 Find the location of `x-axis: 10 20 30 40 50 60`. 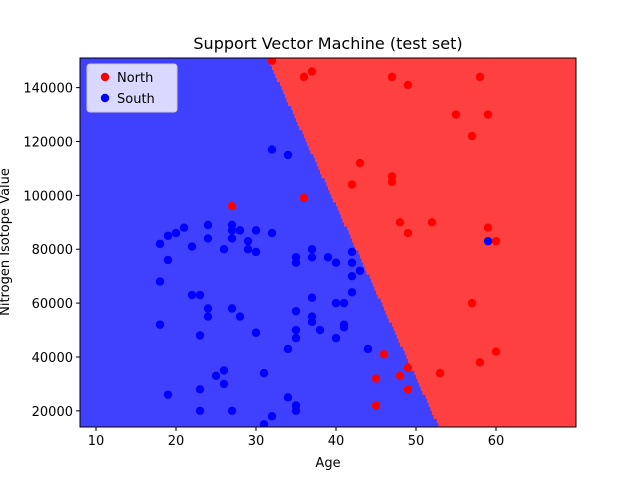

x-axis: 10 20 30 40 50 60 is located at coordinates (296, 438).